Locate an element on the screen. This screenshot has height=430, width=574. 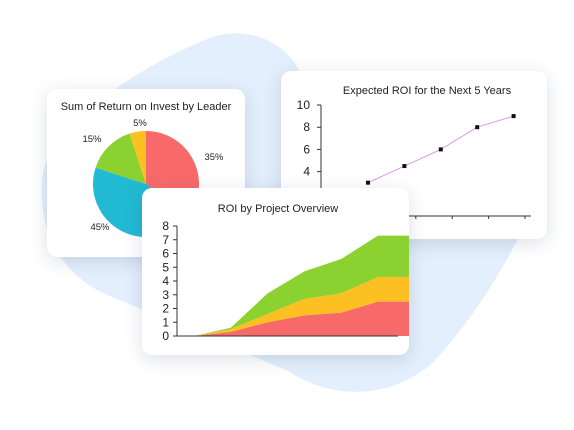
pie-chart-title: Sum of Return on Invest by Leader is located at coordinates (146, 107).